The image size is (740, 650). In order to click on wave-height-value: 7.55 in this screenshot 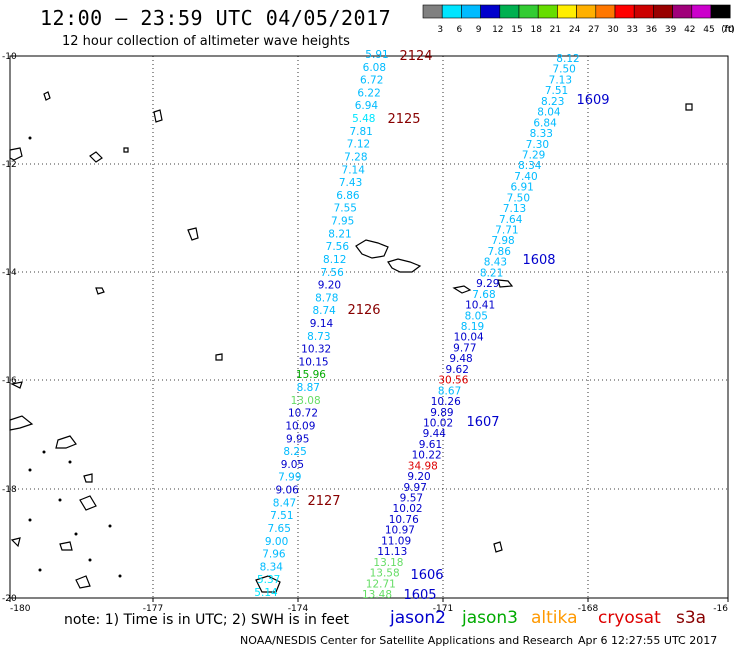, I will do `click(345, 209)`.